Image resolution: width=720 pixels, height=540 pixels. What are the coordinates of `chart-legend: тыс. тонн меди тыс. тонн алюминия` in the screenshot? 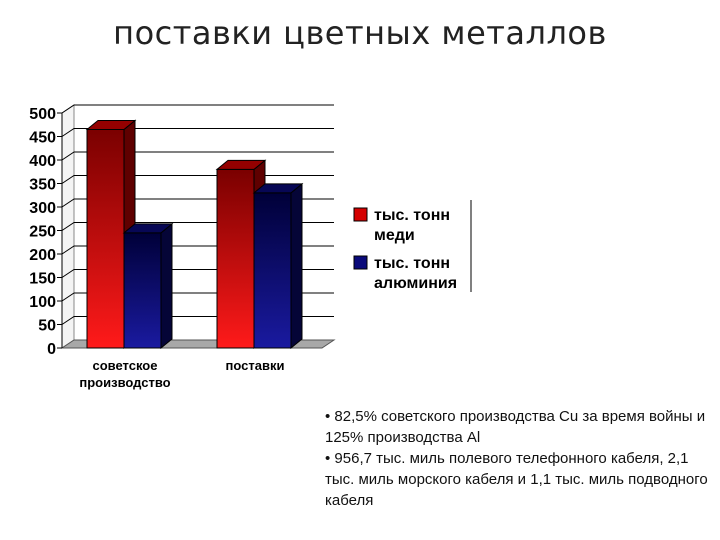 It's located at (411, 246).